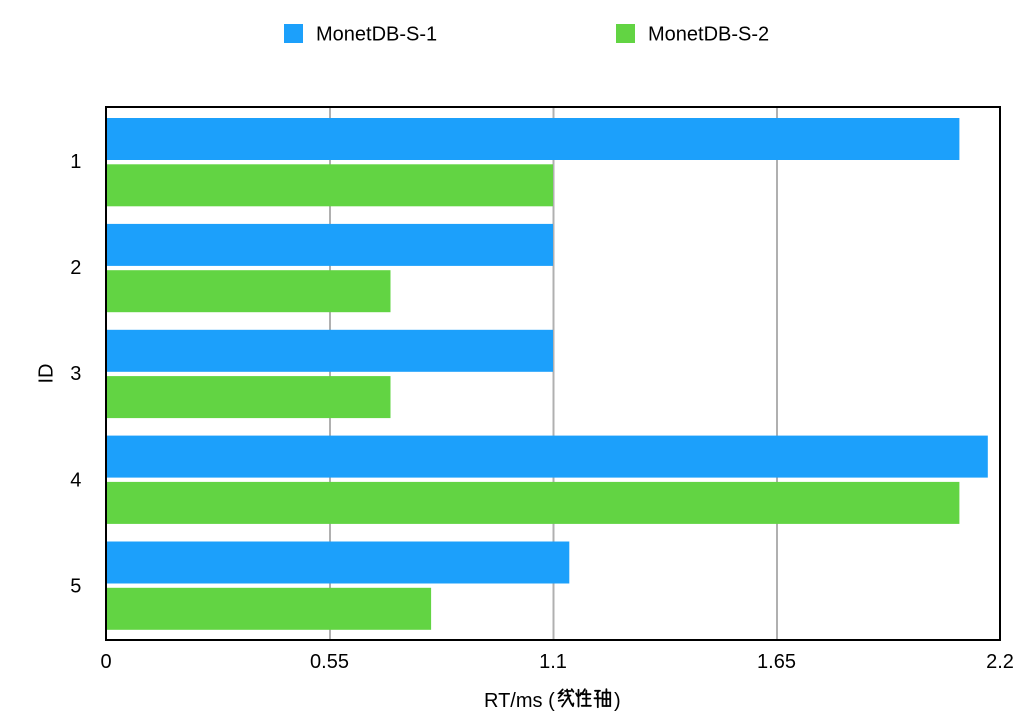  Describe the element at coordinates (75, 374) in the screenshot. I see `svg-text: 3` at that location.